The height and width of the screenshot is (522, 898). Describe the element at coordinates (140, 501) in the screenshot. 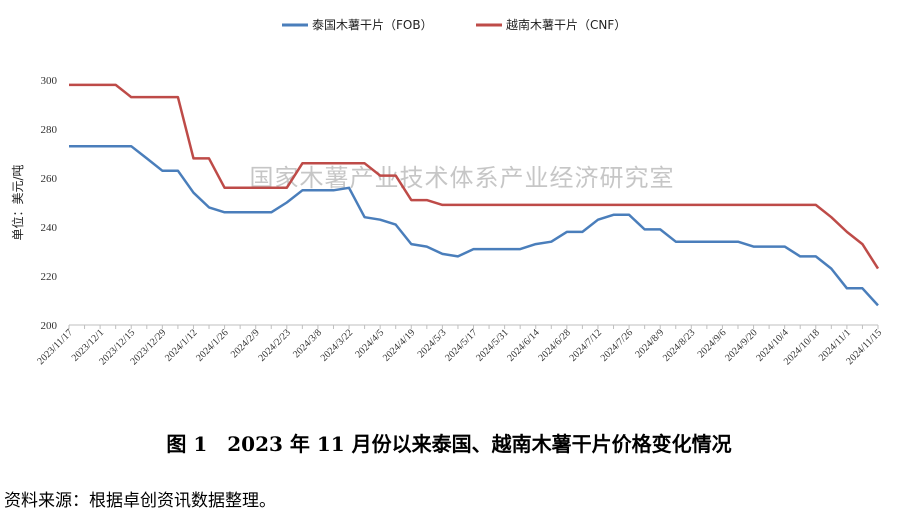

I see `source-note: 资料来源：根据卓创资讯数据整理。` at that location.